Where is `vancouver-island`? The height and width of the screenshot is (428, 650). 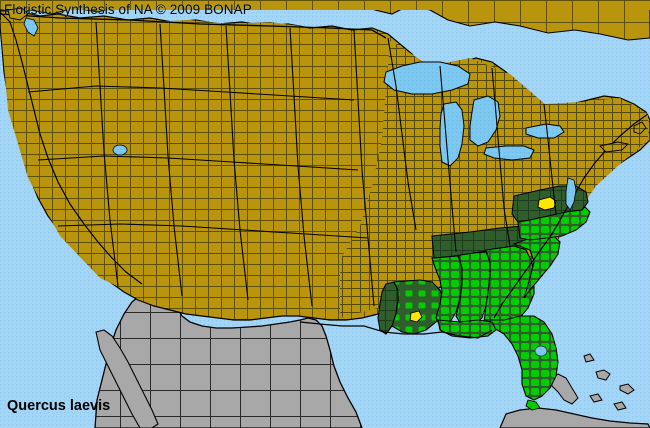
vancouver-island is located at coordinates (18, 14).